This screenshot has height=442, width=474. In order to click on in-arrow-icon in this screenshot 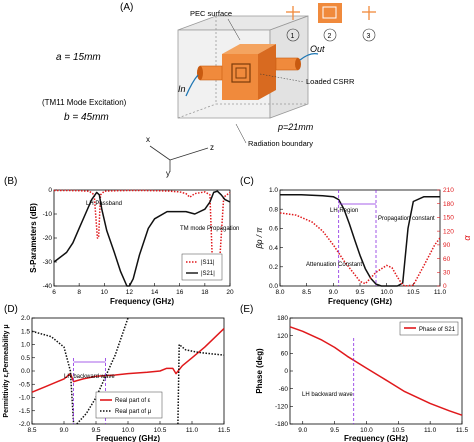, I will do `click(192, 85)`.